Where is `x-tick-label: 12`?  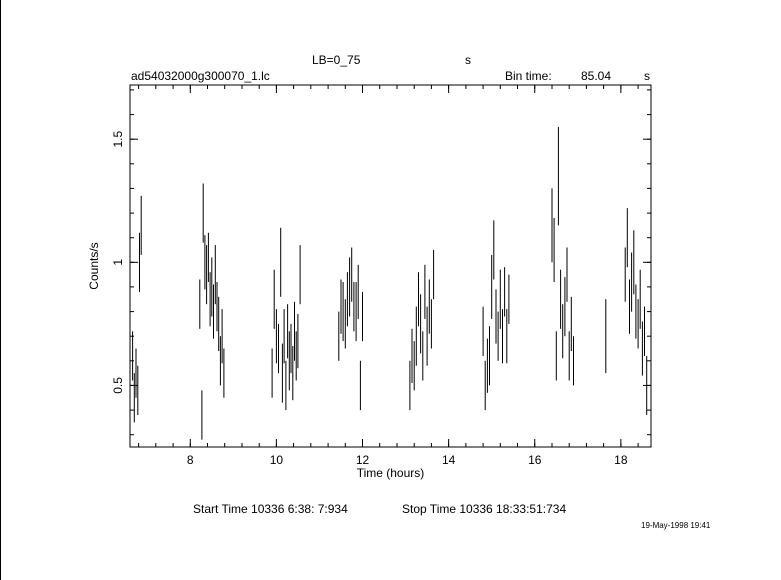 x-tick-label: 12 is located at coordinates (363, 460).